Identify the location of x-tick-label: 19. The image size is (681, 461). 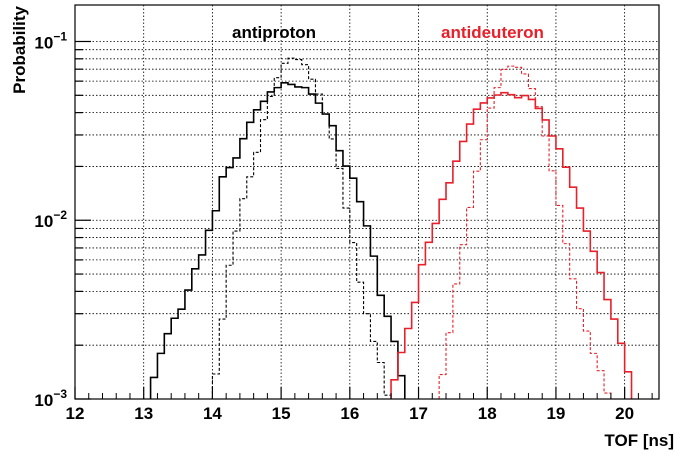
(555, 413).